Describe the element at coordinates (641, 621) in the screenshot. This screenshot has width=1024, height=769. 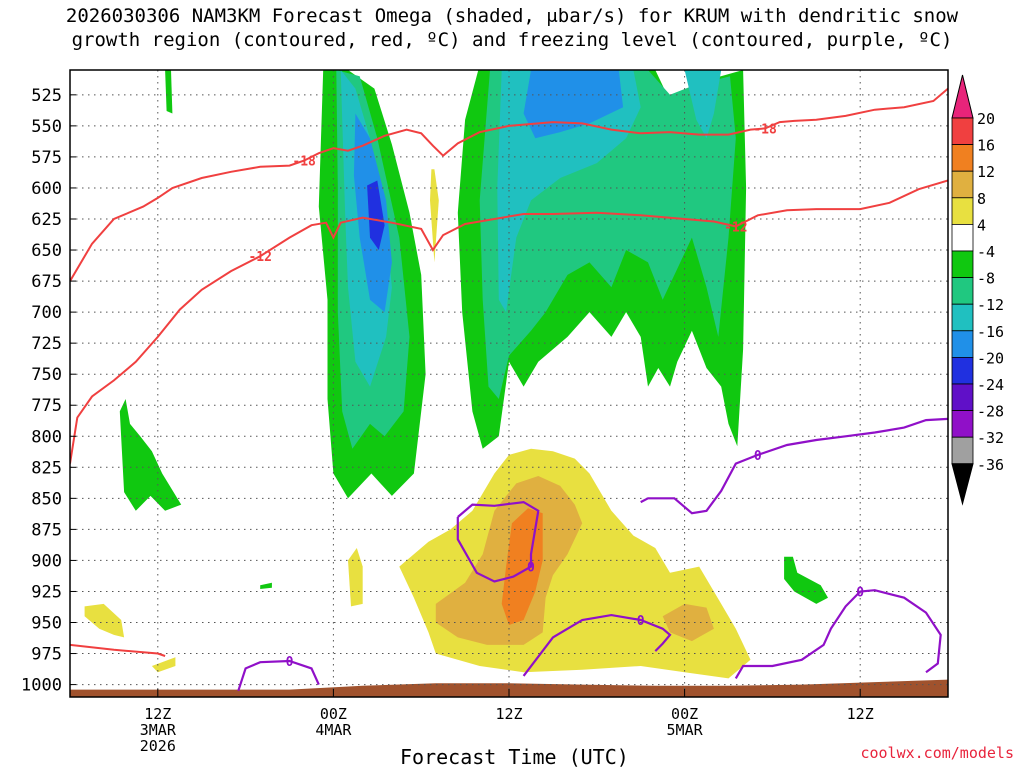
I see `freezing-contour-label-2: 0` at that location.